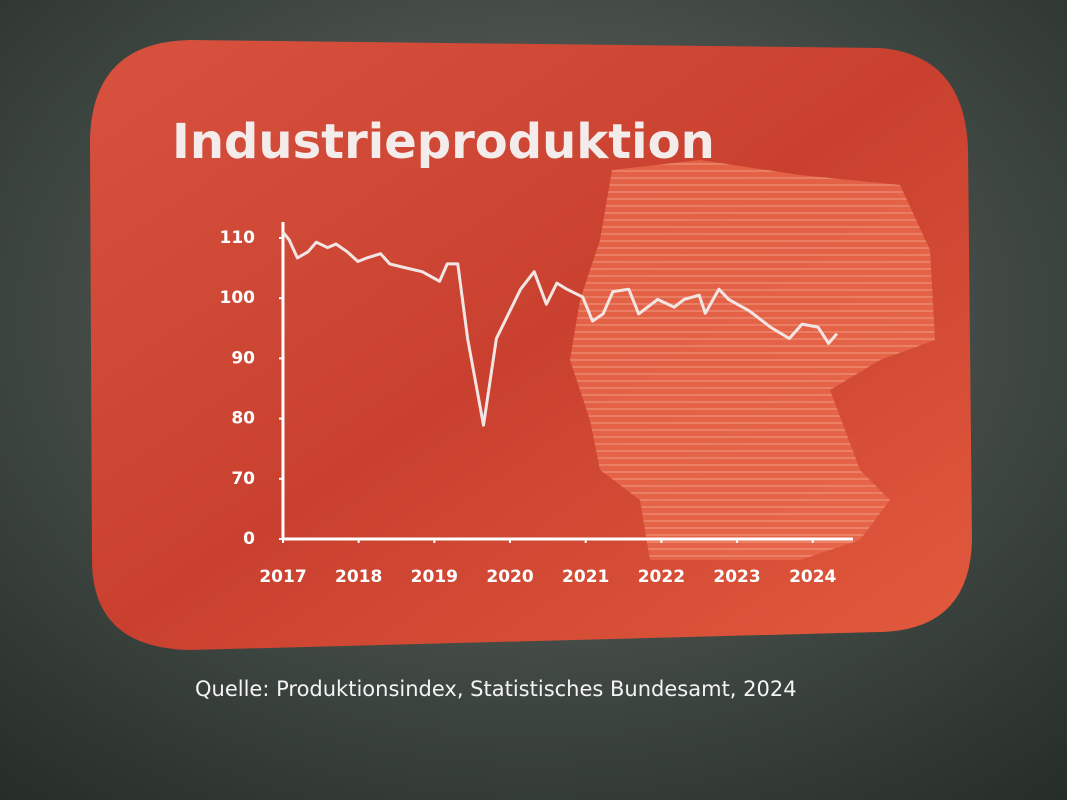 The image size is (1067, 800). What do you see at coordinates (661, 577) in the screenshot?
I see `x-tick-label: 2022` at bounding box center [661, 577].